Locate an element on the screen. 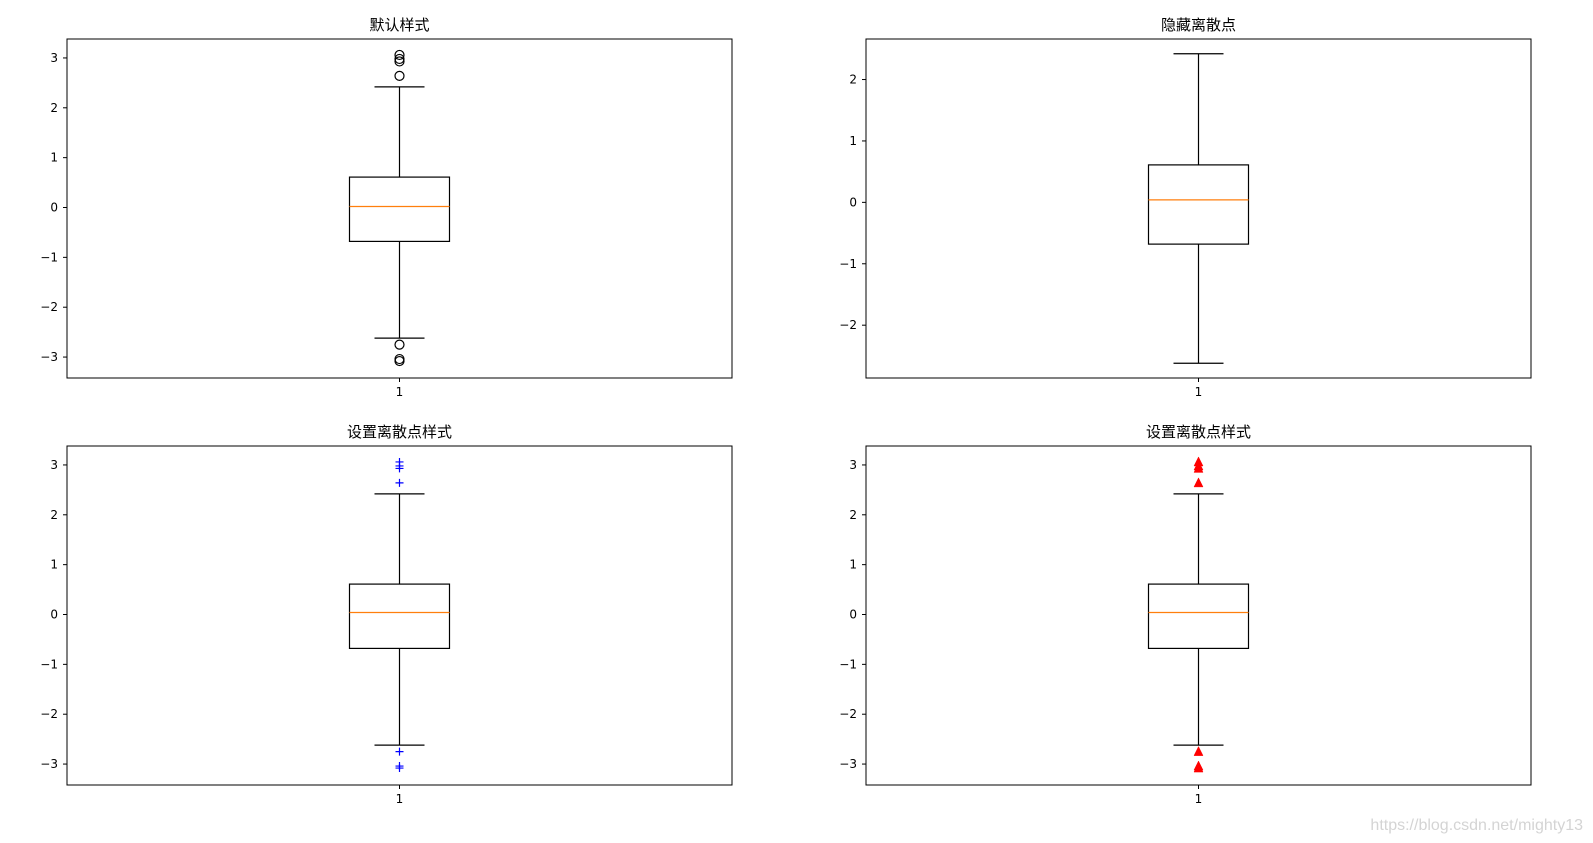  chart-title: 默认样式 is located at coordinates (399, 25).